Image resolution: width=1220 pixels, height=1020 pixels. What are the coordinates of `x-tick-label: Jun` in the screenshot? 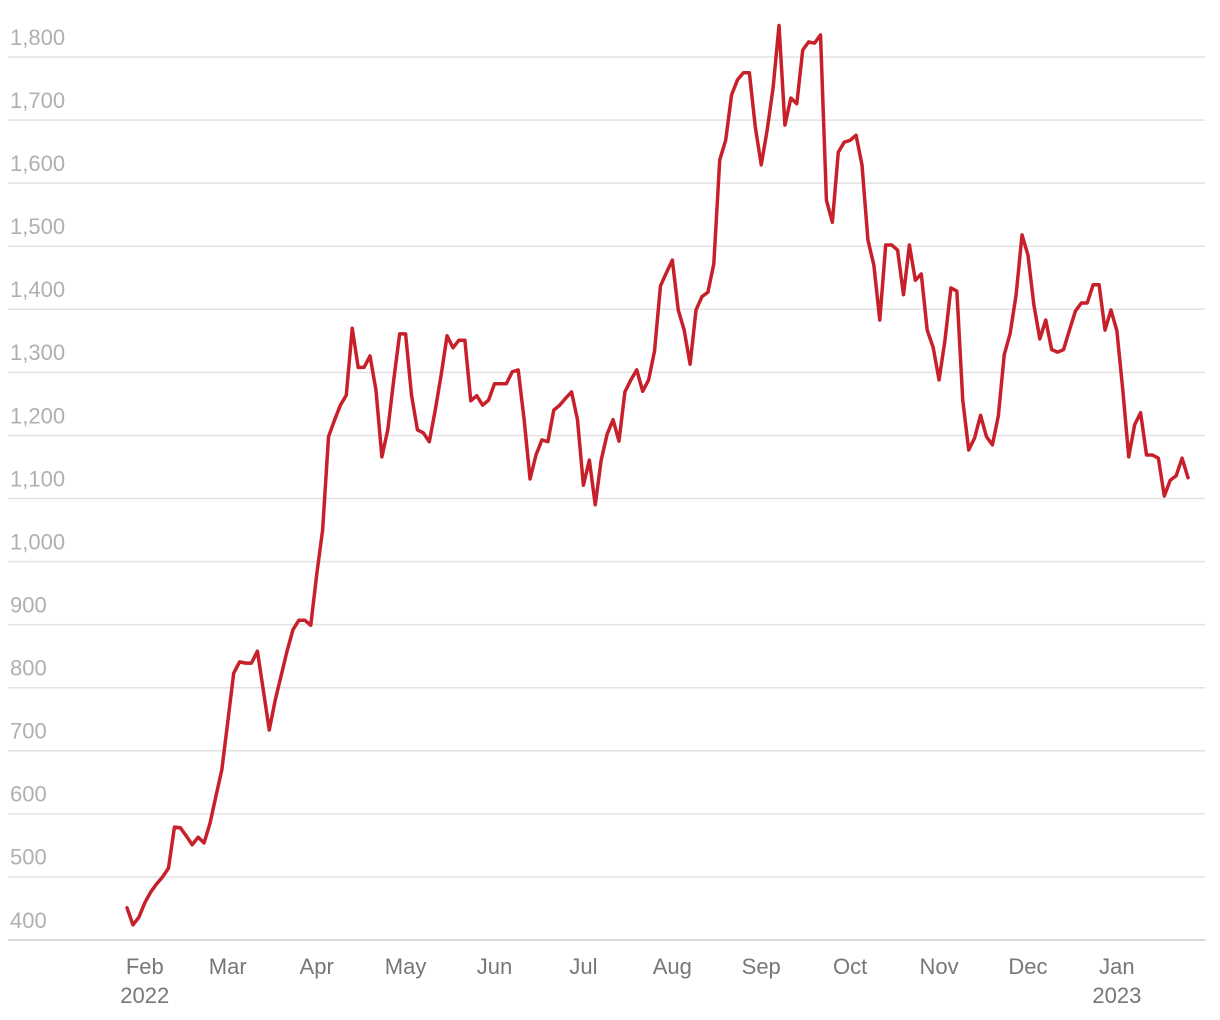 It's located at (494, 966).